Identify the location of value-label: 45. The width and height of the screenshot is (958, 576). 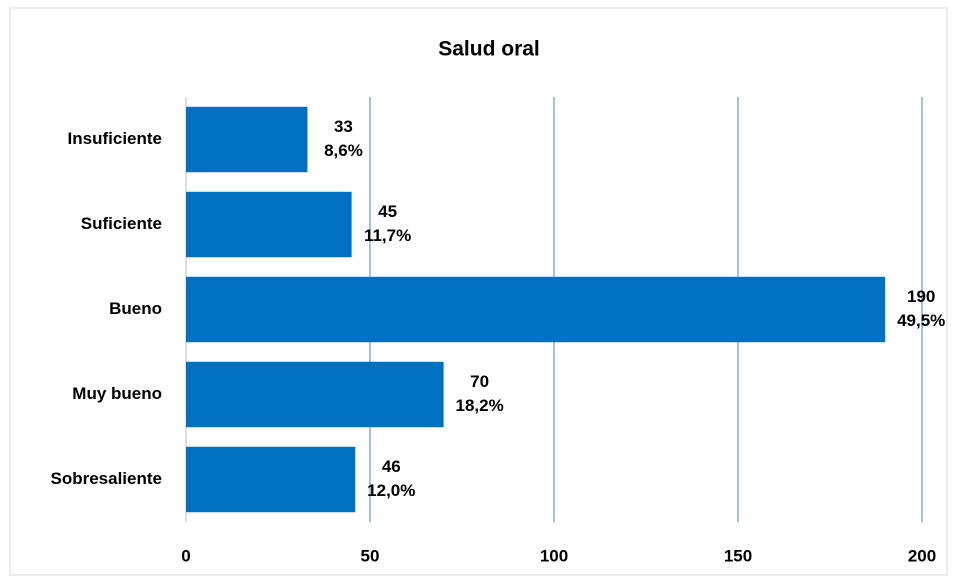
(387, 211).